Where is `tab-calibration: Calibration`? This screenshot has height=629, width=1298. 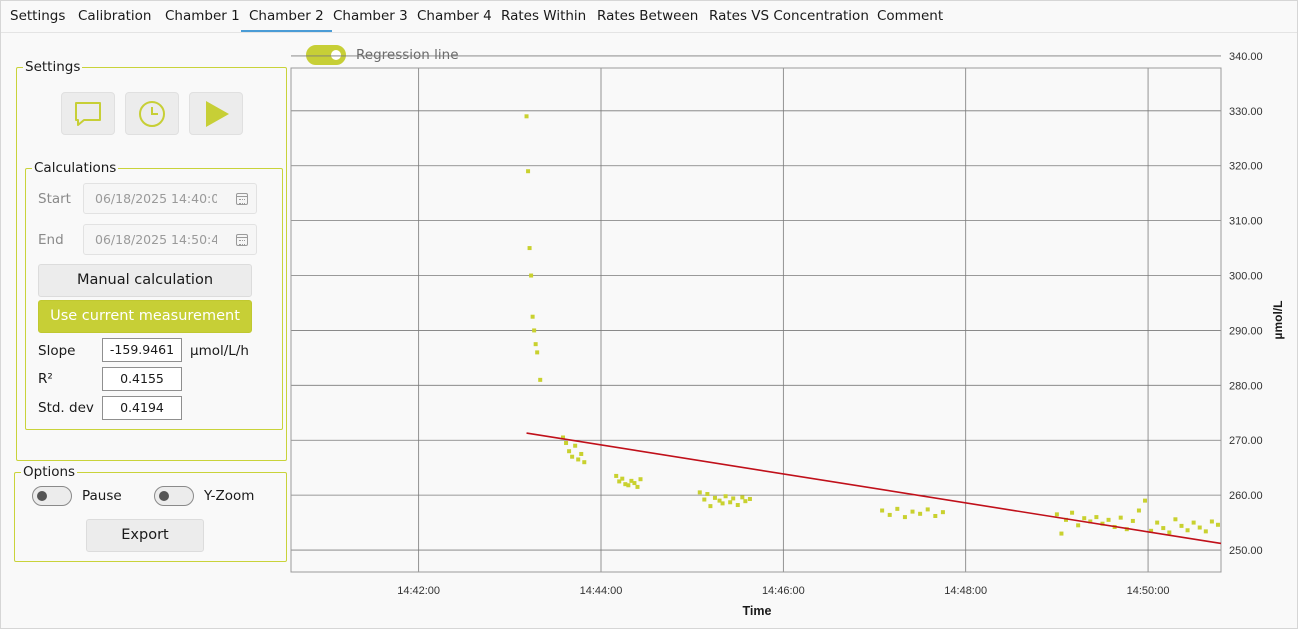 tab-calibration: Calibration is located at coordinates (115, 16).